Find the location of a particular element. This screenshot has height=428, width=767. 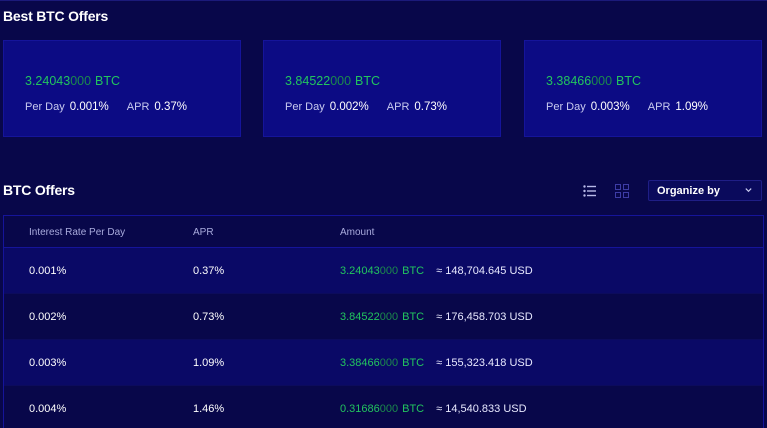

header-interest-rate: Interest Rate Per Day is located at coordinates (77, 232).